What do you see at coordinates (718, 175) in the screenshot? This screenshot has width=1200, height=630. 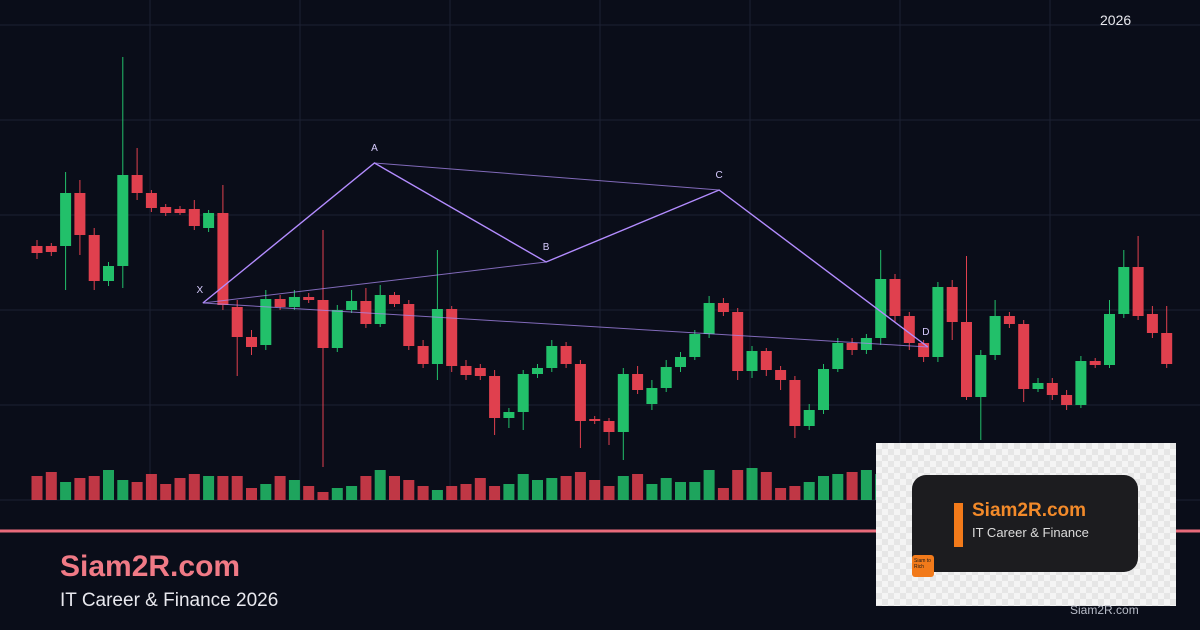 I see `pattern-label: C` at bounding box center [718, 175].